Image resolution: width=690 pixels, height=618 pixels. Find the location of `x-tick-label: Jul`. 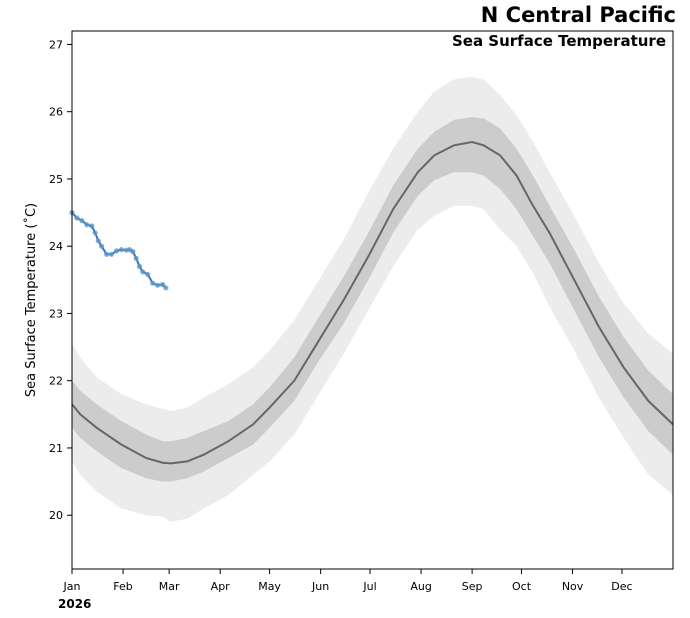

x-tick-label: Jul is located at coordinates (369, 586).